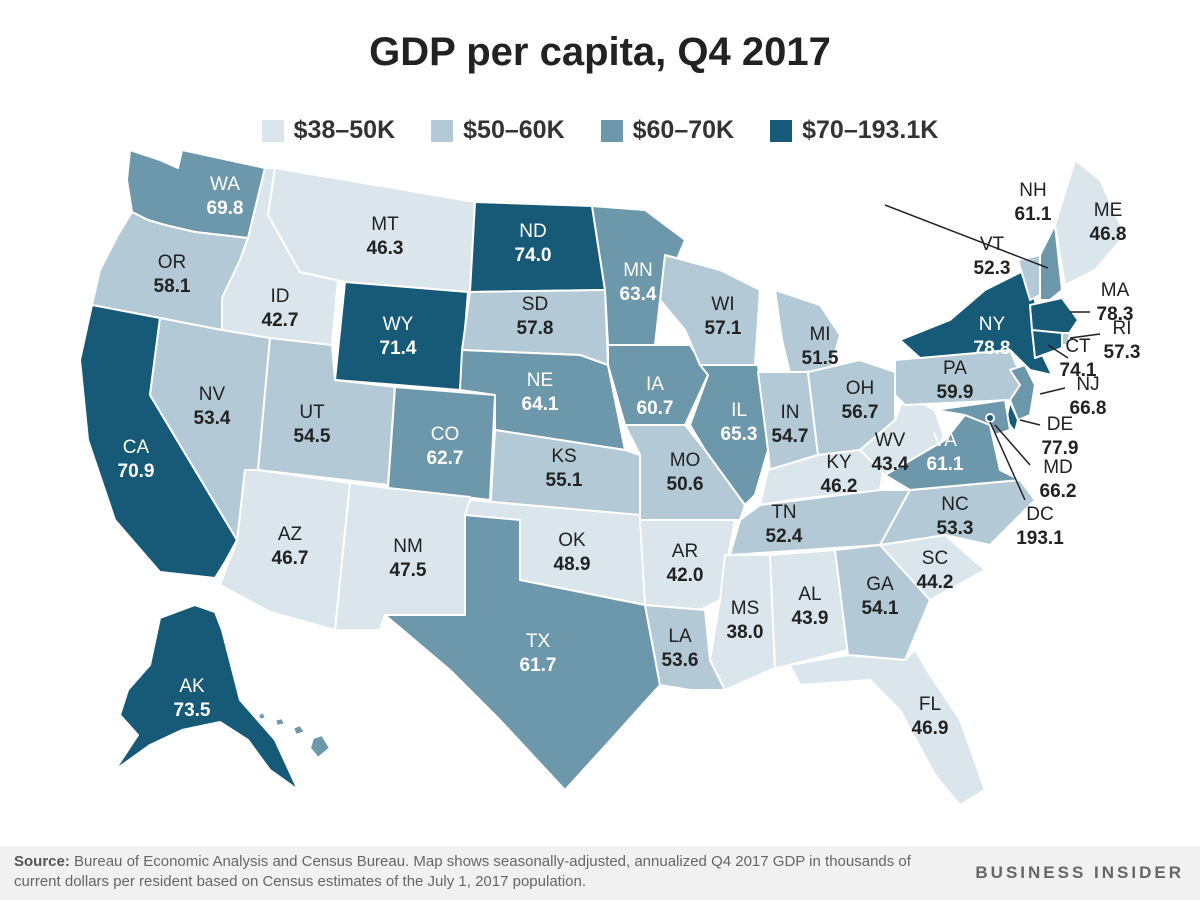  What do you see at coordinates (1088, 408) in the screenshot?
I see `state-value: 66.8` at bounding box center [1088, 408].